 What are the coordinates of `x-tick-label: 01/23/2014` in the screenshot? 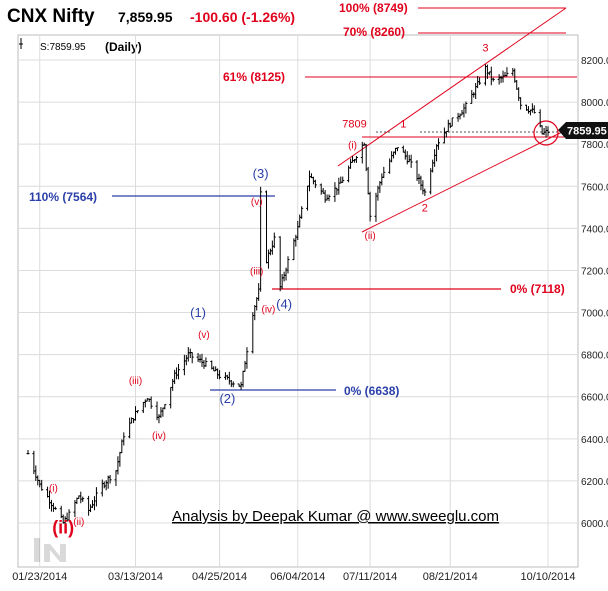 It's located at (39, 577).